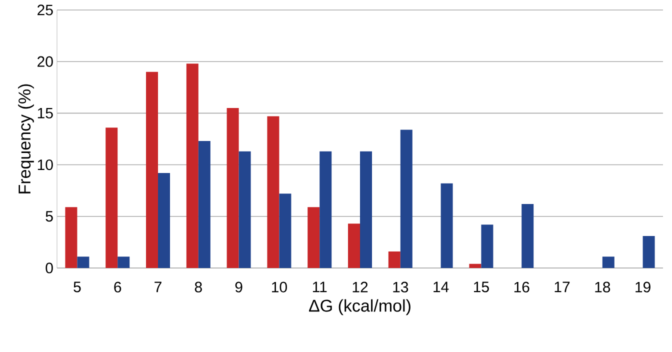  Describe the element at coordinates (279, 287) in the screenshot. I see `x-tick-label: 10` at that location.